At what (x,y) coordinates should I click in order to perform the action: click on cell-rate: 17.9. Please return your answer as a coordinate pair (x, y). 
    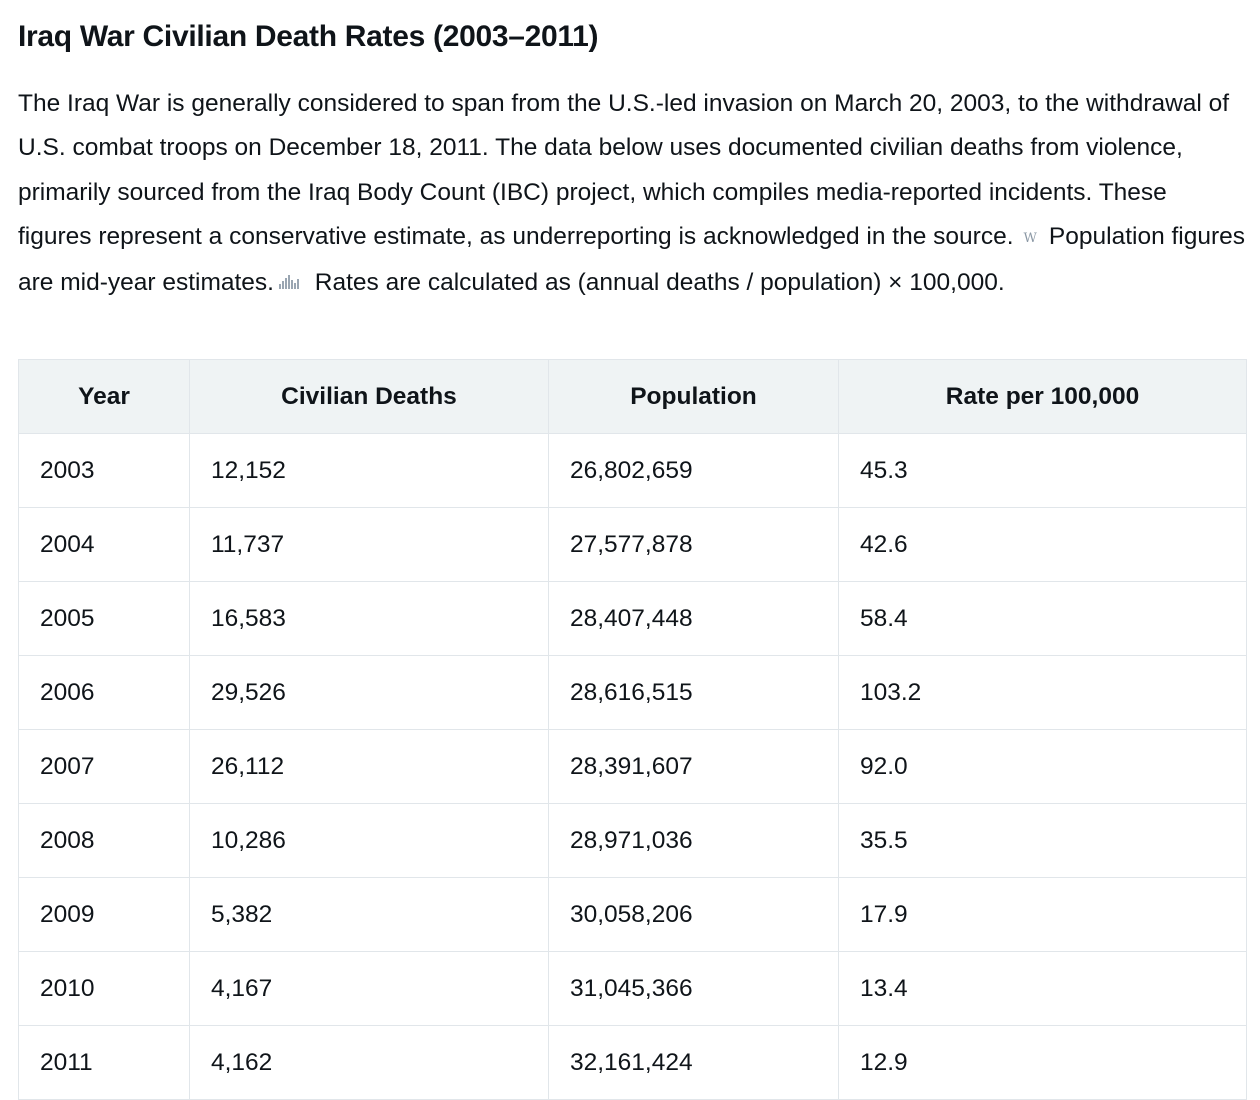
    Looking at the image, I should click on (1042, 914).